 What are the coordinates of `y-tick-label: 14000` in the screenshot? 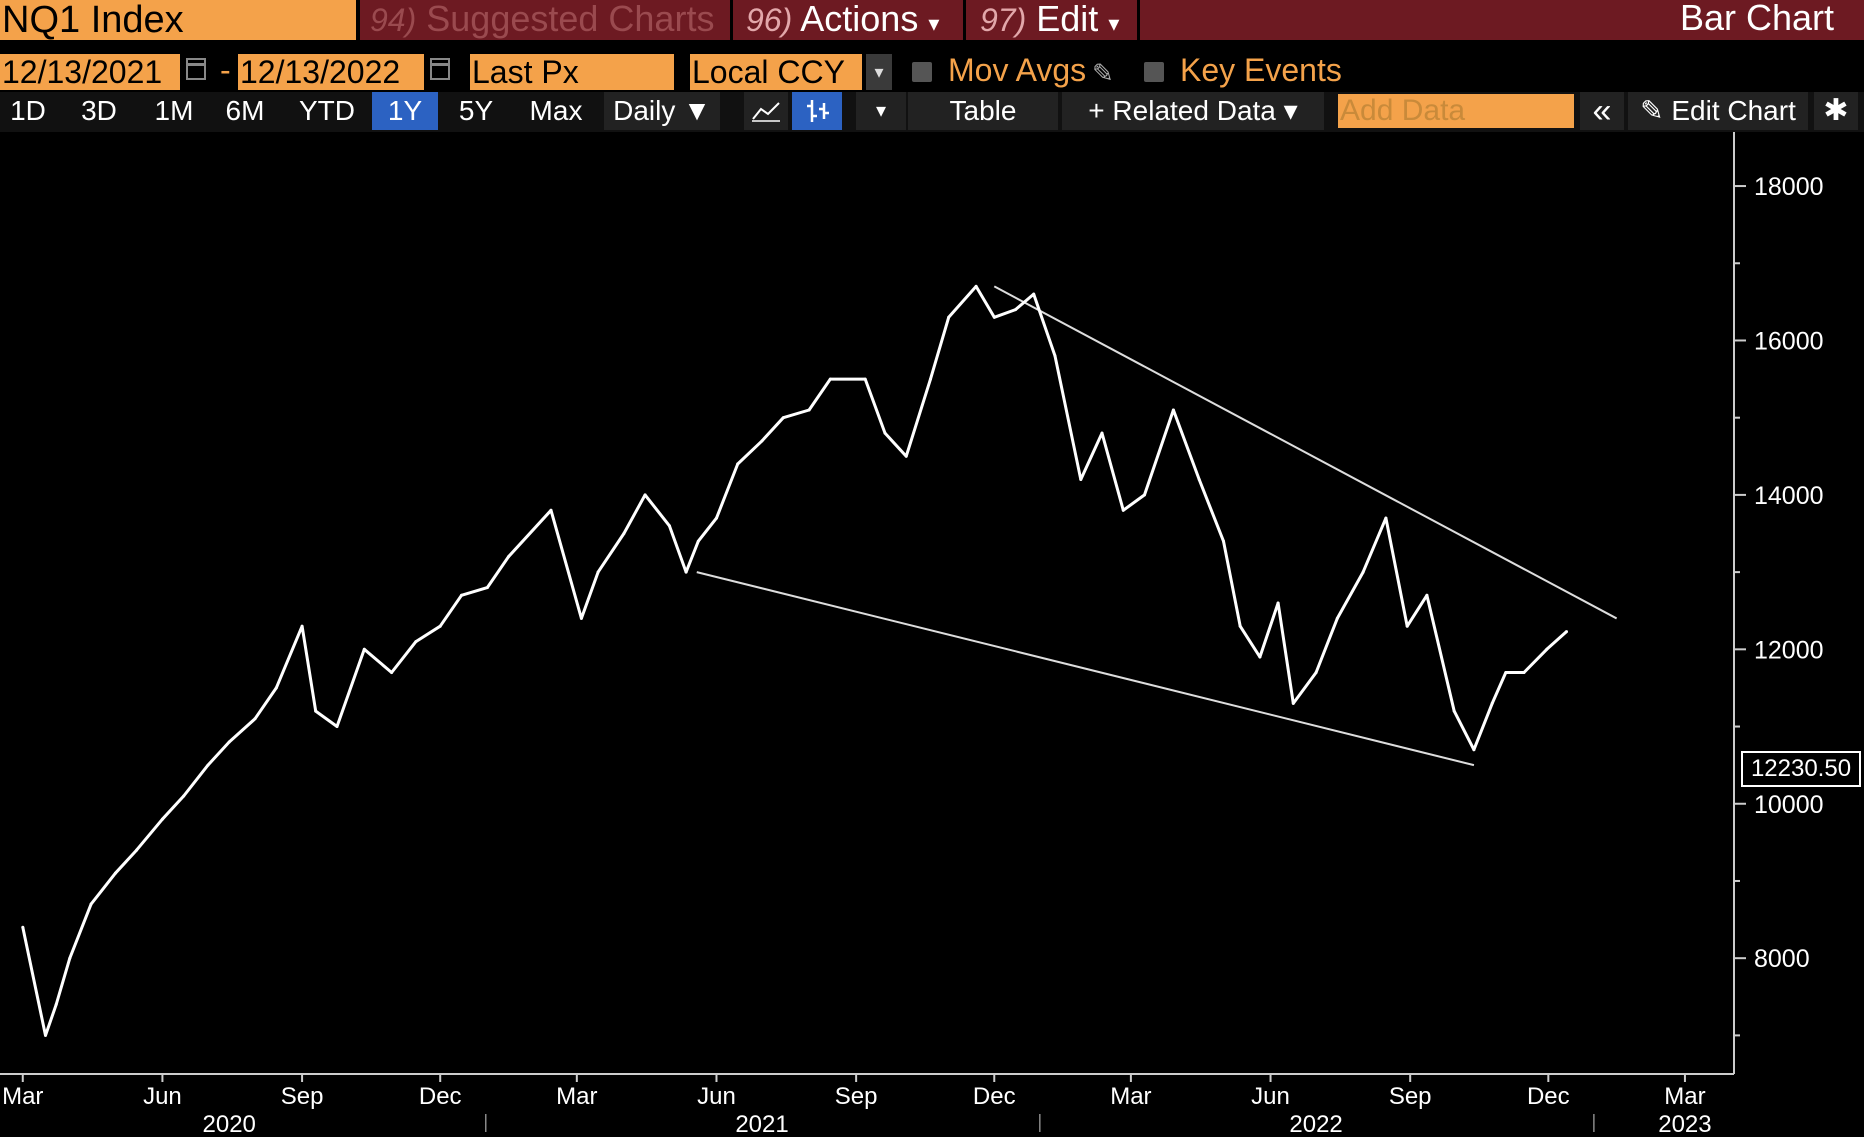 It's located at (1789, 496).